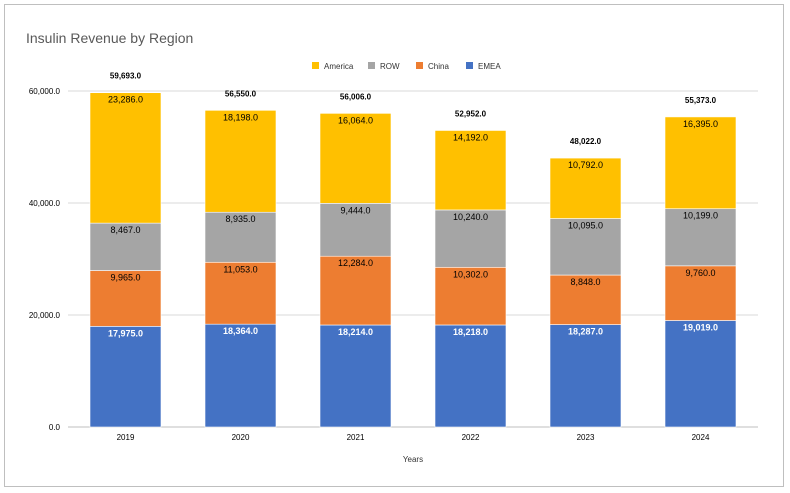 This screenshot has width=790, height=493. What do you see at coordinates (355, 210) in the screenshot?
I see `data-label: 9,444.0` at bounding box center [355, 210].